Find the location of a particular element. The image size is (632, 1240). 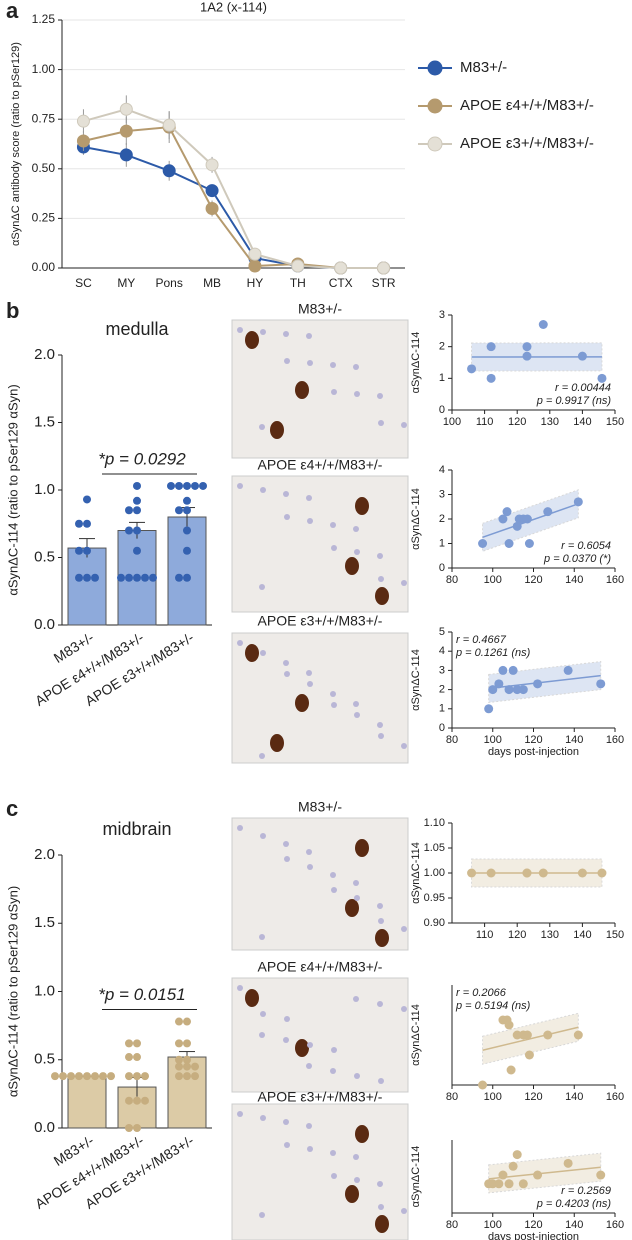

y-tick-label: 1.5 is located at coordinates (44, 421).